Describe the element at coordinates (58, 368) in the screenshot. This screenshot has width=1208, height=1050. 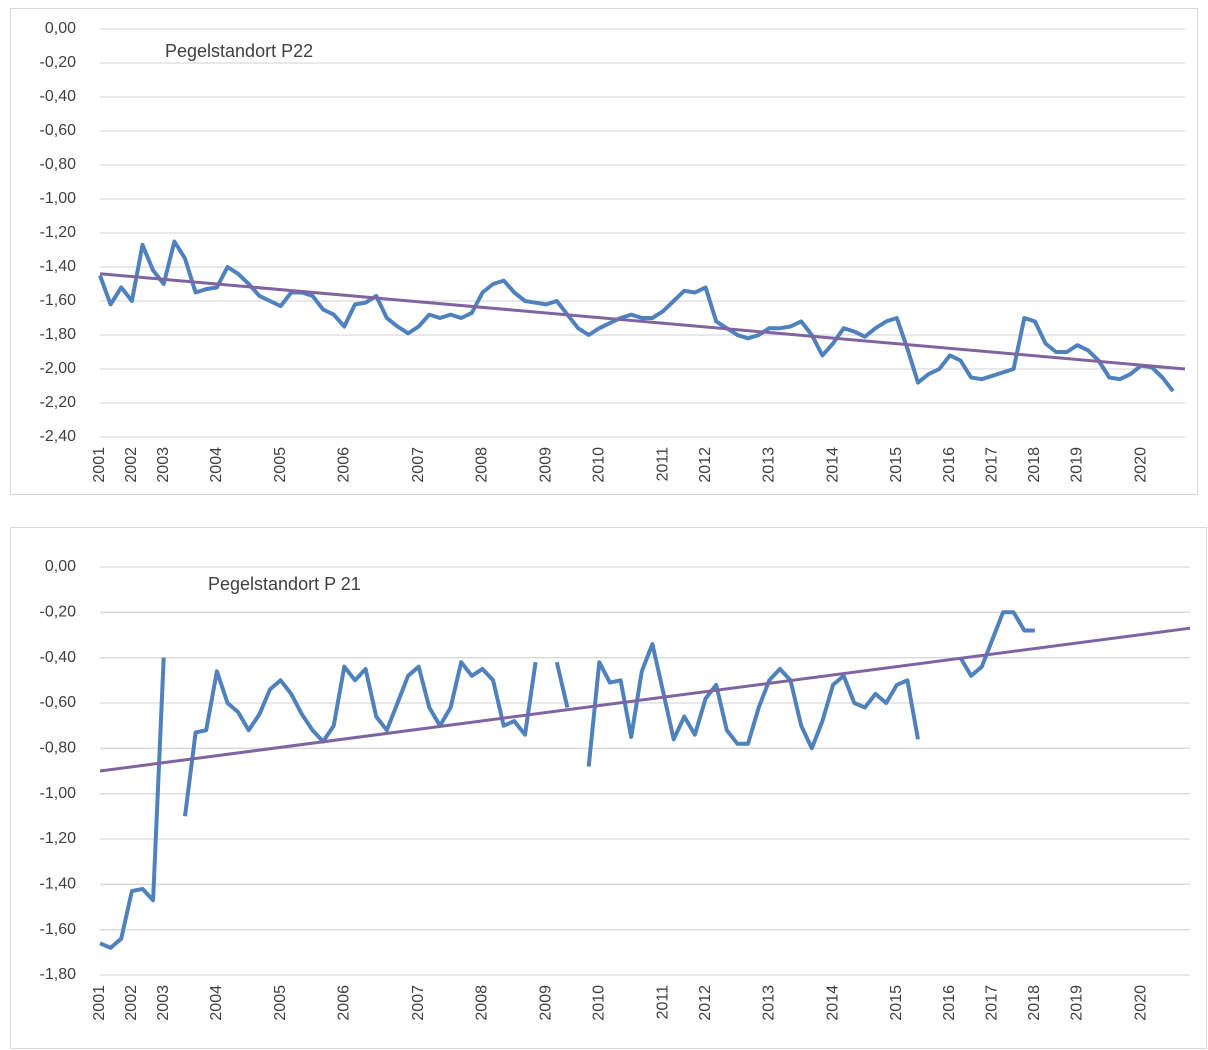
I see `y-tick-label: -2,00` at that location.